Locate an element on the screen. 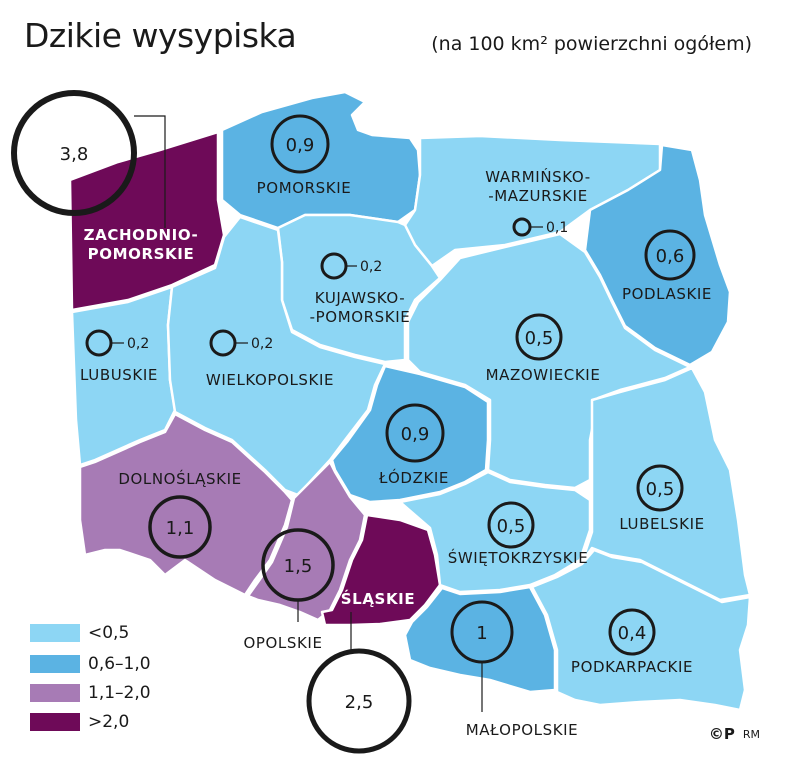  label-lubelskie: LUBELSKIE is located at coordinates (661, 524).